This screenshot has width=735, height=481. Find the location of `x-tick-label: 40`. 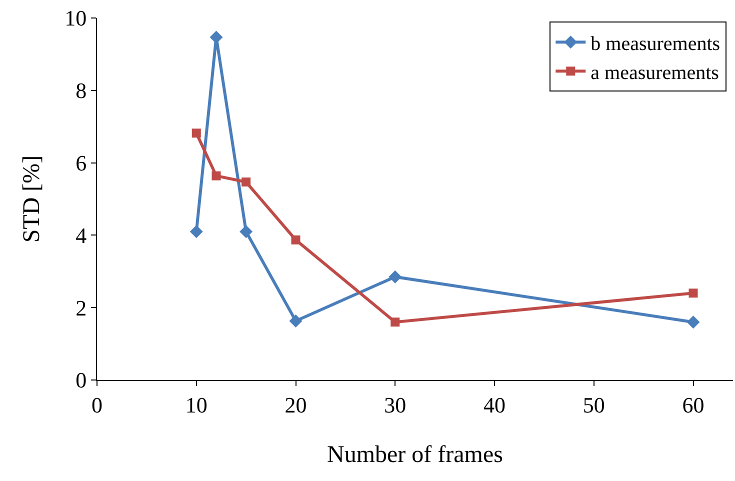

x-tick-label: 40 is located at coordinates (495, 405).